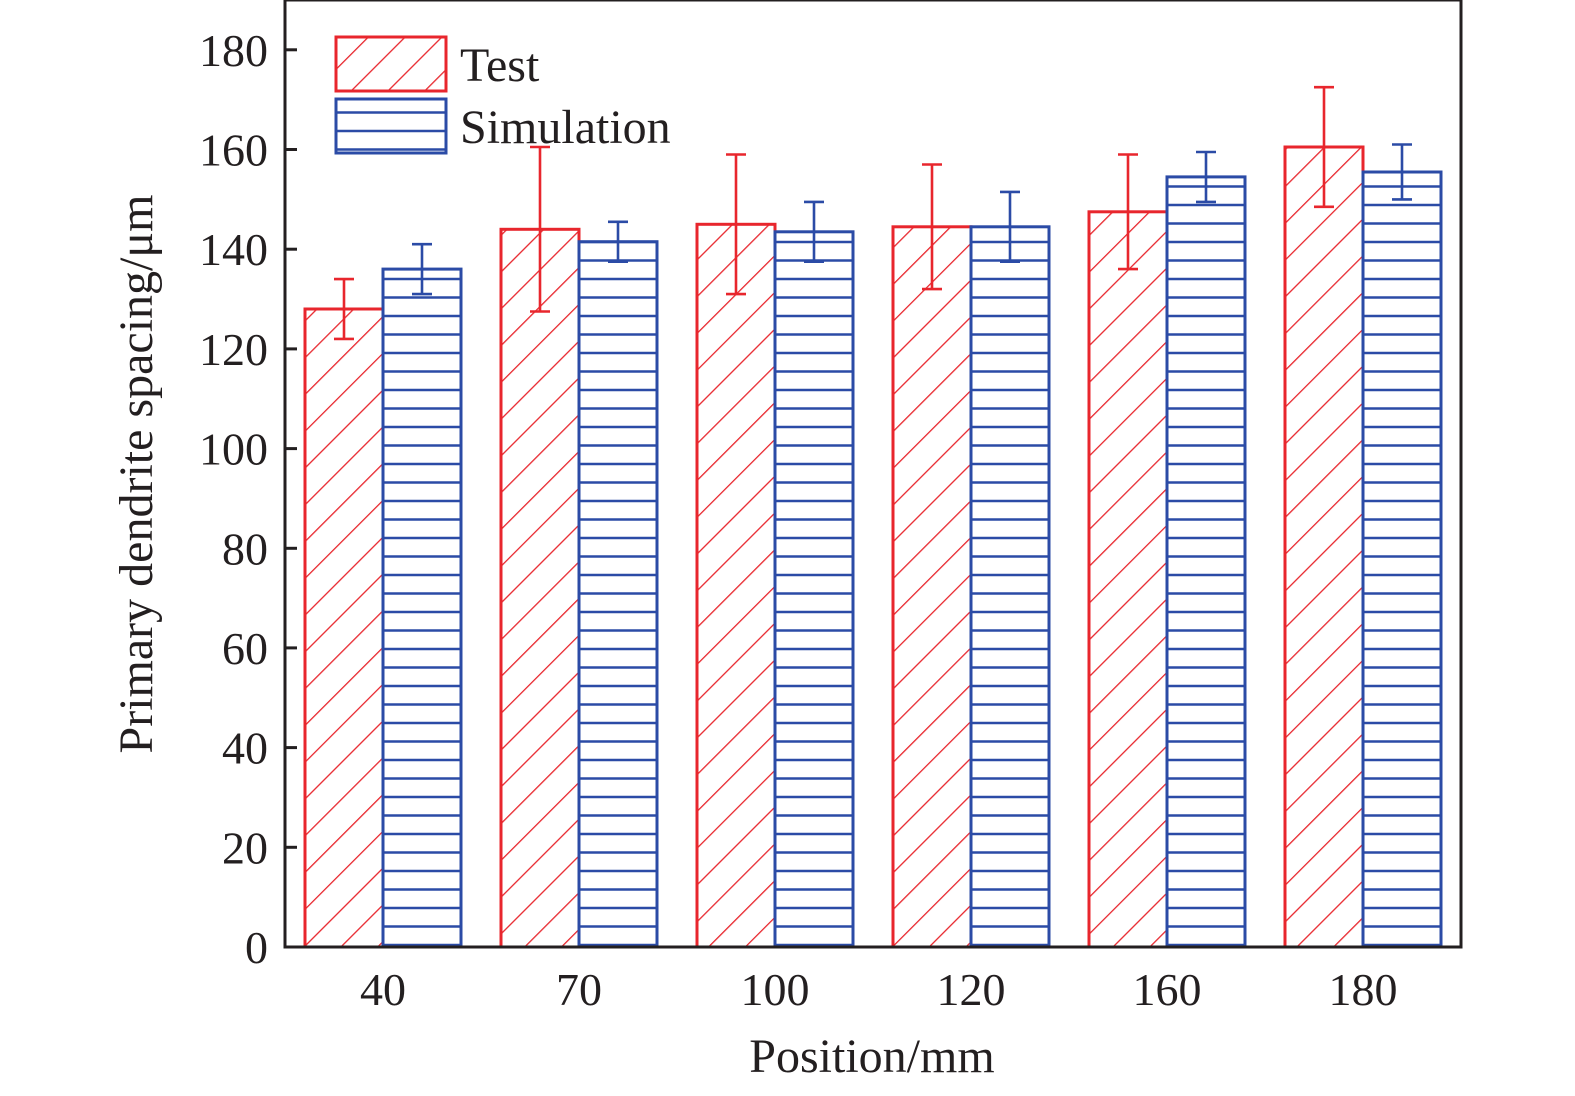  What do you see at coordinates (1363, 989) in the screenshot?
I see `x-tick-label-180: 180` at bounding box center [1363, 989].